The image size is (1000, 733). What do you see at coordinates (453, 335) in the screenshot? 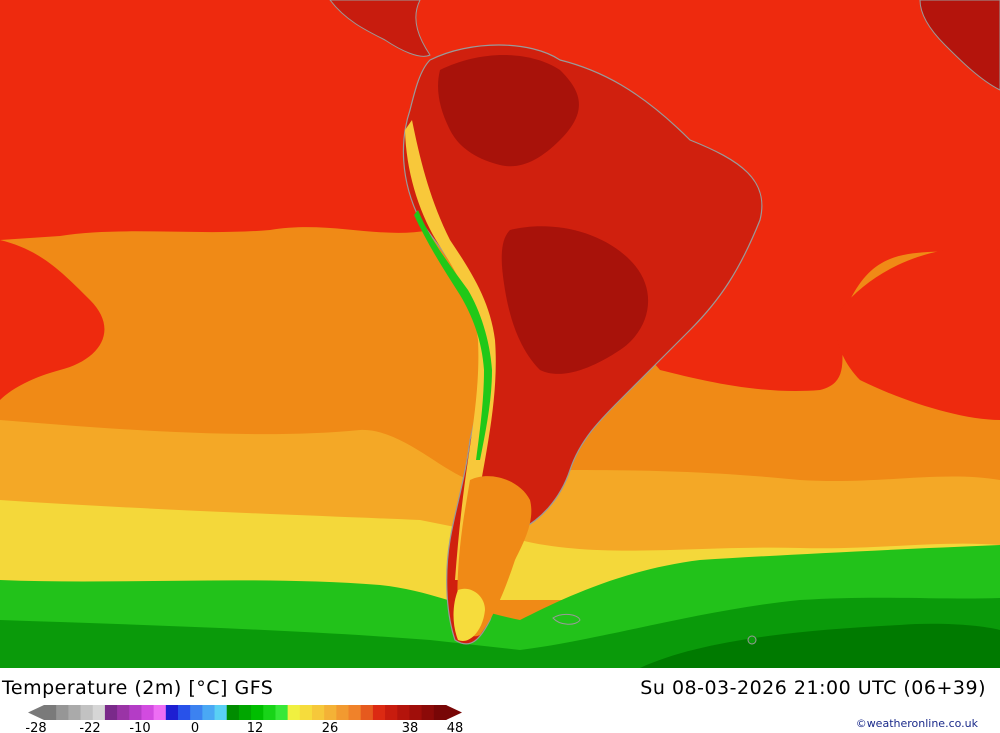
I see `andes-green-strip` at bounding box center [453, 335].